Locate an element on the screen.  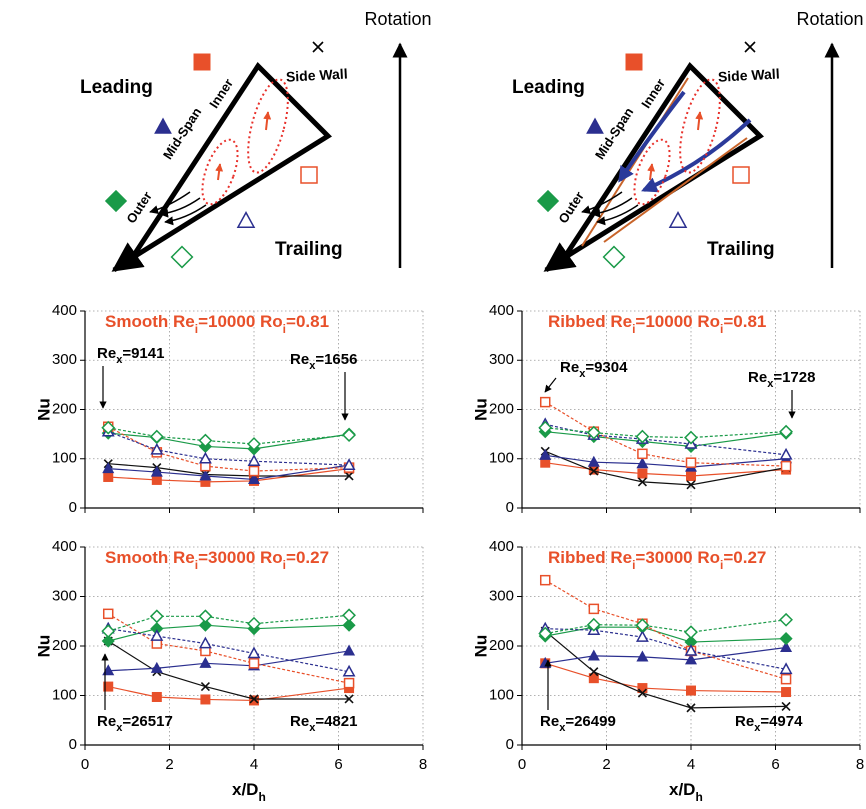
chart-title-part: =0.81 is located at coordinates (744, 321).